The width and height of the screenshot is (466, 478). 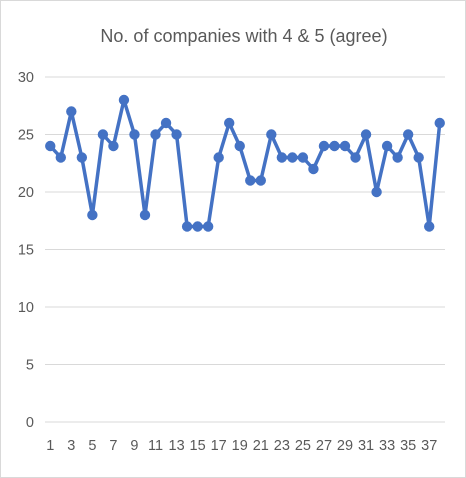 I want to click on y-tick-label: 20, so click(x=26, y=193).